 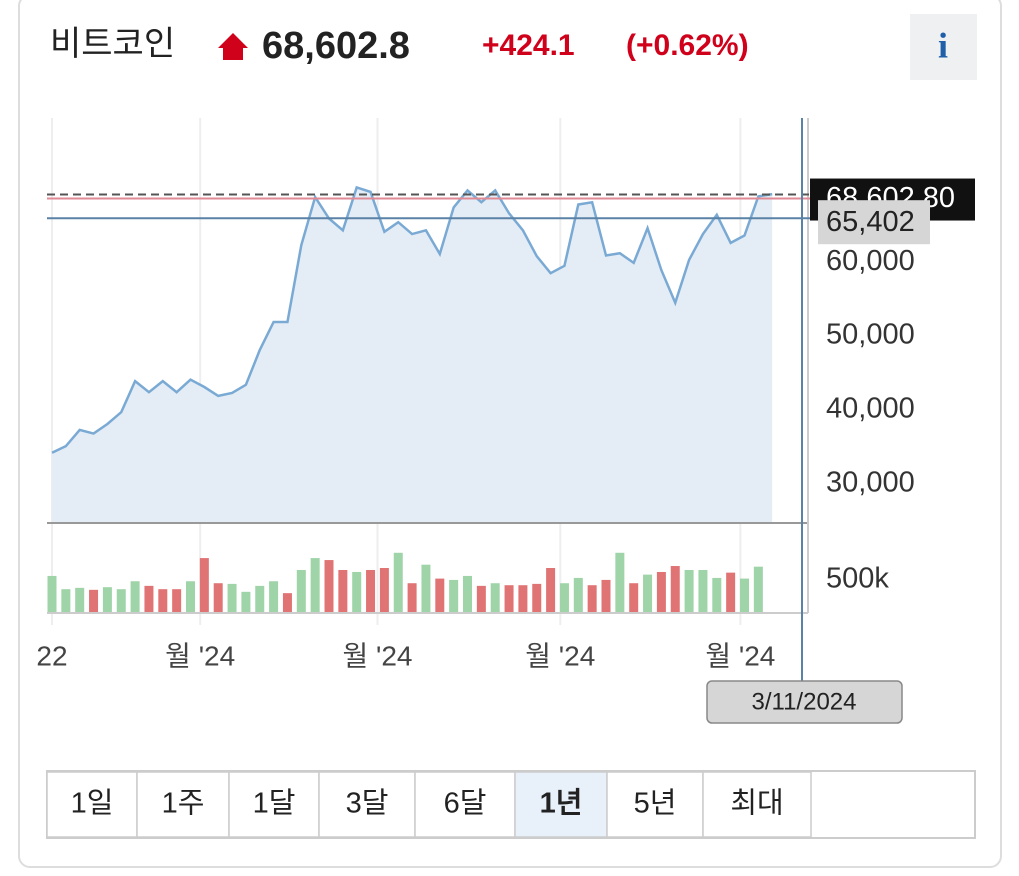 I want to click on change: +424.1, so click(x=528, y=45).